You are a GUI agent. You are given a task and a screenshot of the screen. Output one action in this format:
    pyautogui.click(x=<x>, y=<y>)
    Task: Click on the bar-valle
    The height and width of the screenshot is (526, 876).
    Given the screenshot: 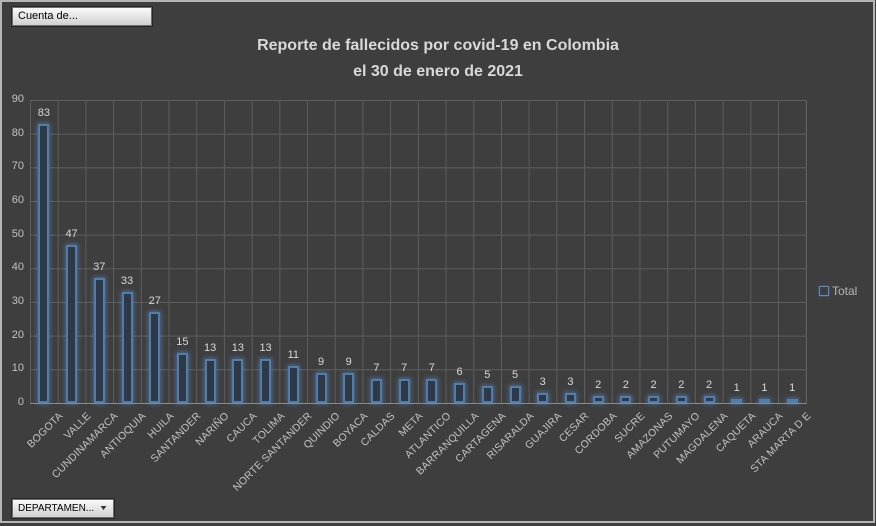 What is the action you would take?
    pyautogui.click(x=72, y=323)
    